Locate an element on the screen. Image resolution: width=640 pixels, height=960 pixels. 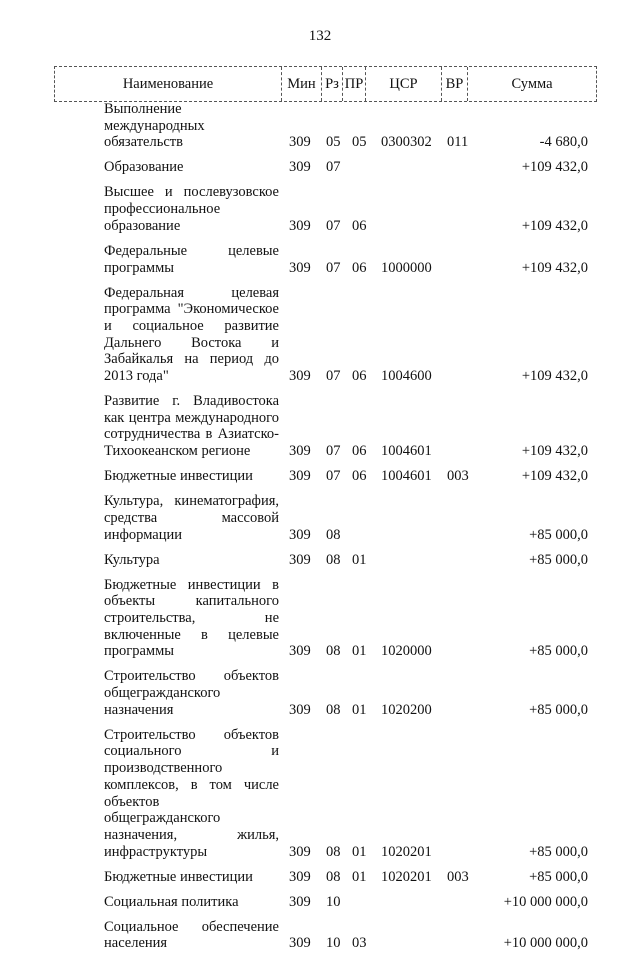
cell-rz: 05 is located at coordinates (333, 142).